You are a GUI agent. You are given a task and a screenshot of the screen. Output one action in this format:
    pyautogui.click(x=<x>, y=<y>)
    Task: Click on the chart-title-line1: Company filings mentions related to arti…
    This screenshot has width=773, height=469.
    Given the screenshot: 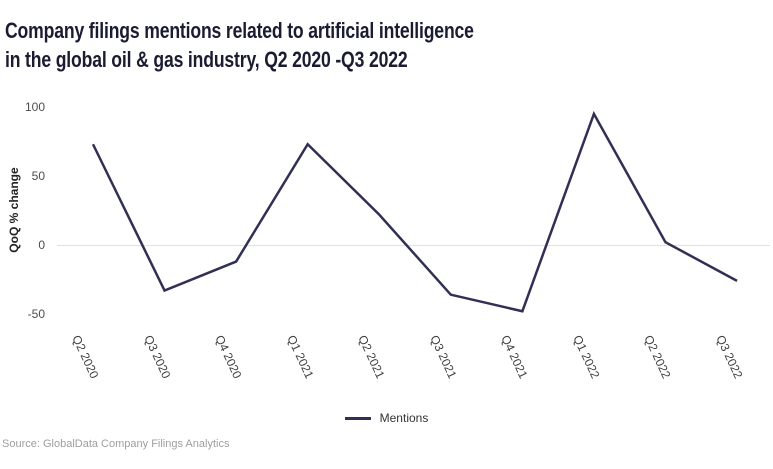 What is the action you would take?
    pyautogui.click(x=239, y=30)
    